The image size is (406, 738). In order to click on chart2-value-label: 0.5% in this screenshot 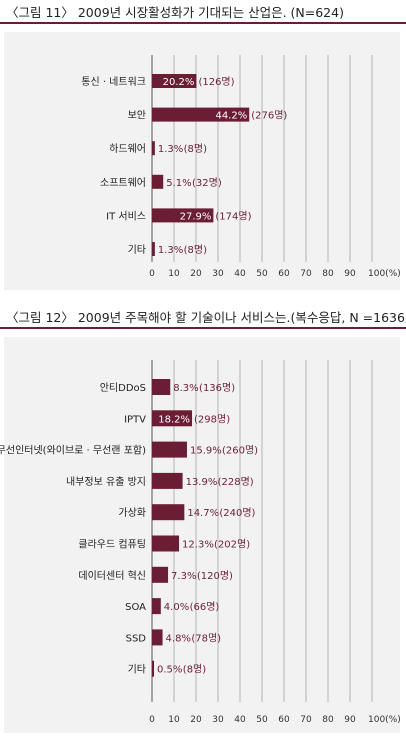, I will do `click(169, 670)`.